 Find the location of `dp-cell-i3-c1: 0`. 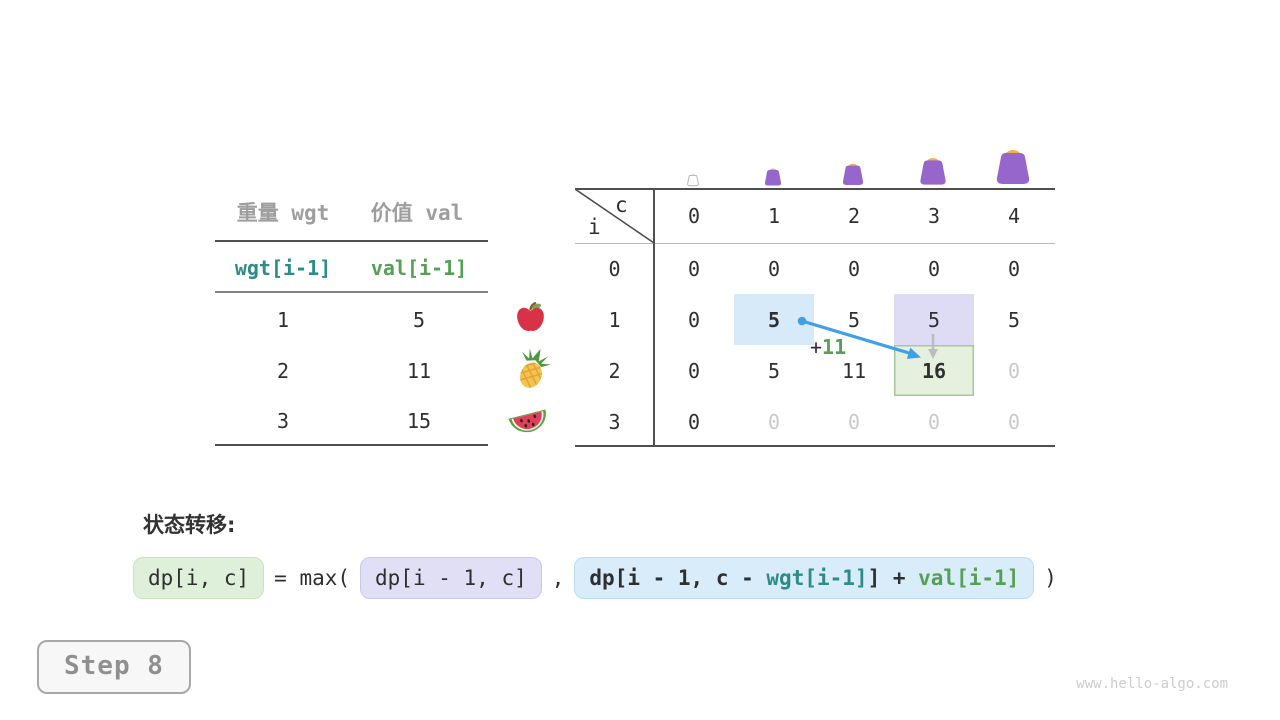

dp-cell-i3-c1: 0 is located at coordinates (774, 421).